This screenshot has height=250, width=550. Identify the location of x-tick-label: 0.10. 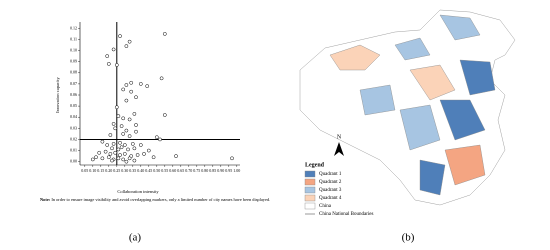
(92, 170).